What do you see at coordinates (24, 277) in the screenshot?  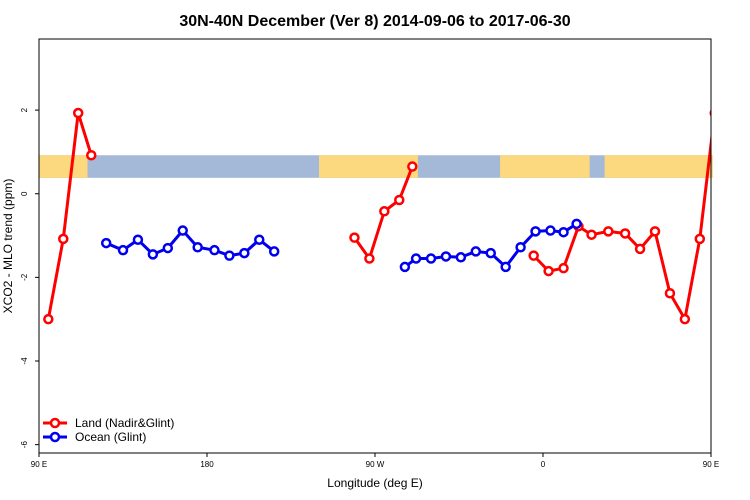 I see `y-tick-label: -2` at bounding box center [24, 277].